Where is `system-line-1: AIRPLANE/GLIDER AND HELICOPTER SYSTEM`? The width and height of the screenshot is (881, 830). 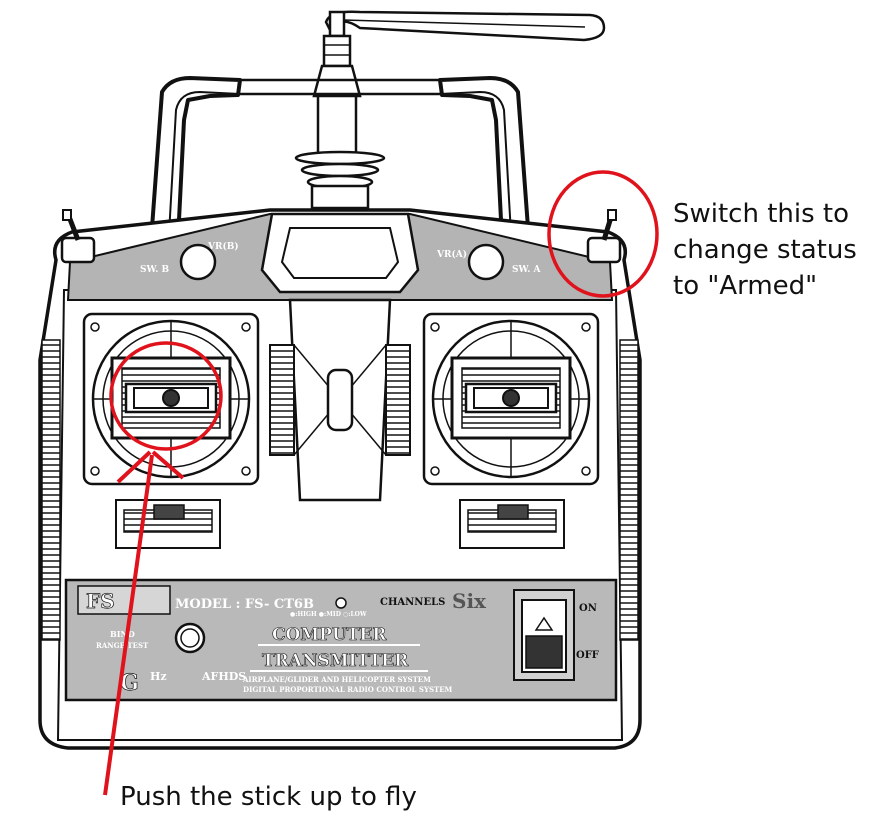 system-line-1: AIRPLANE/GLIDER AND HELICOPTER SYSTEM is located at coordinates (336, 679).